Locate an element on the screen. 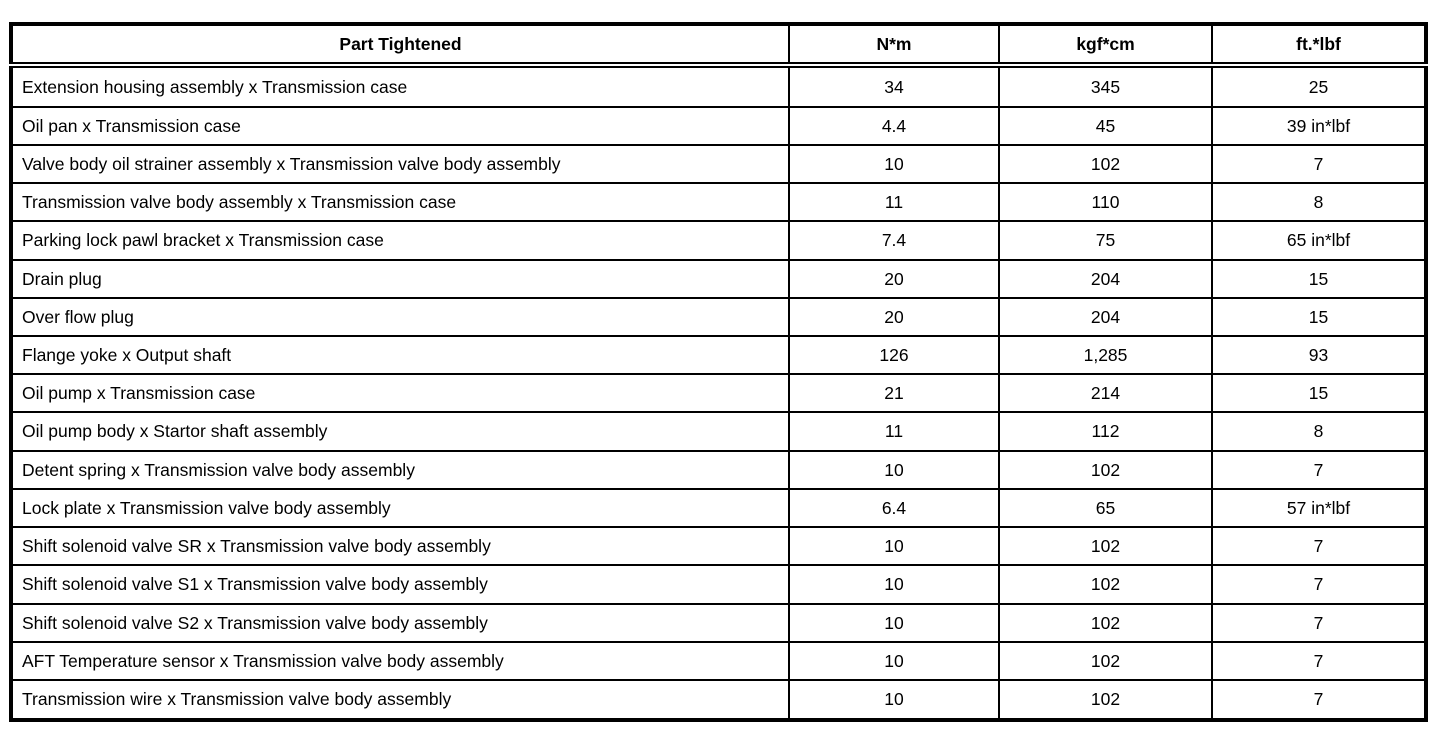 The height and width of the screenshot is (736, 1456). part-name-cell: Flange yoke x Output shaft is located at coordinates (400, 355).